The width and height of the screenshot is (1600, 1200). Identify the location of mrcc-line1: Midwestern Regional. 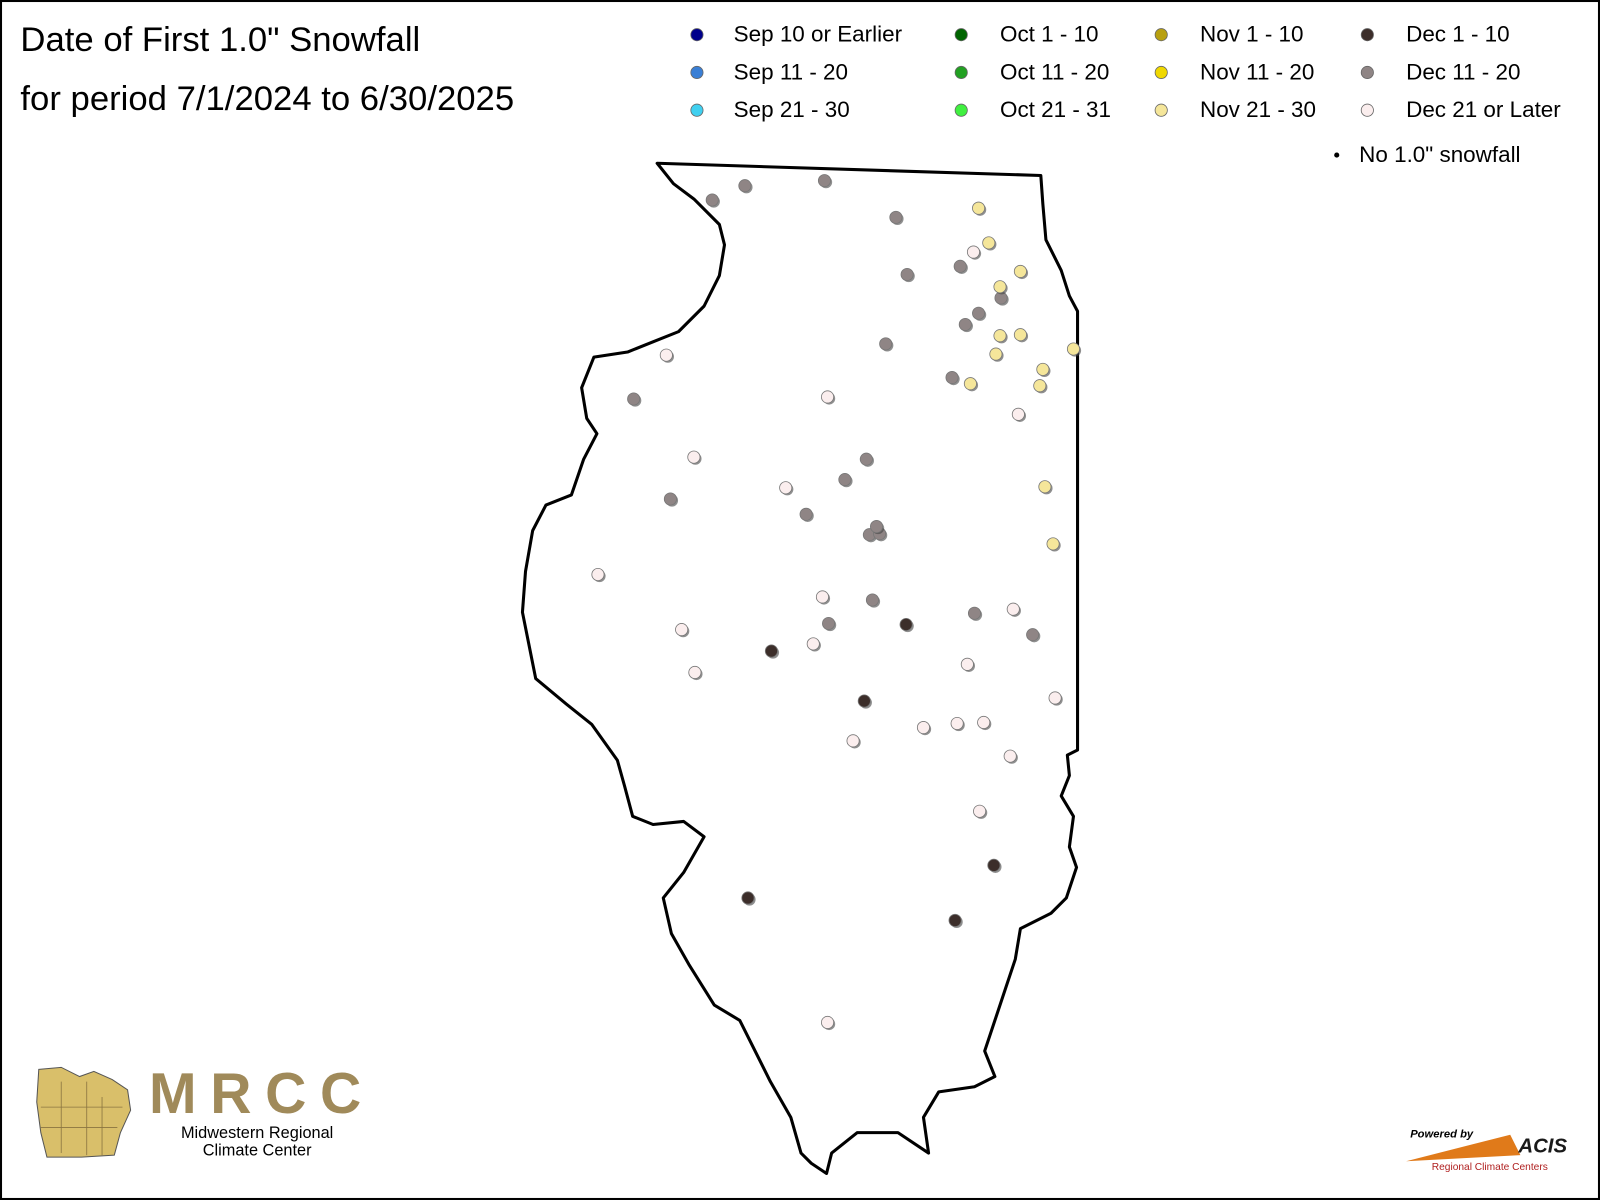
(257, 1133).